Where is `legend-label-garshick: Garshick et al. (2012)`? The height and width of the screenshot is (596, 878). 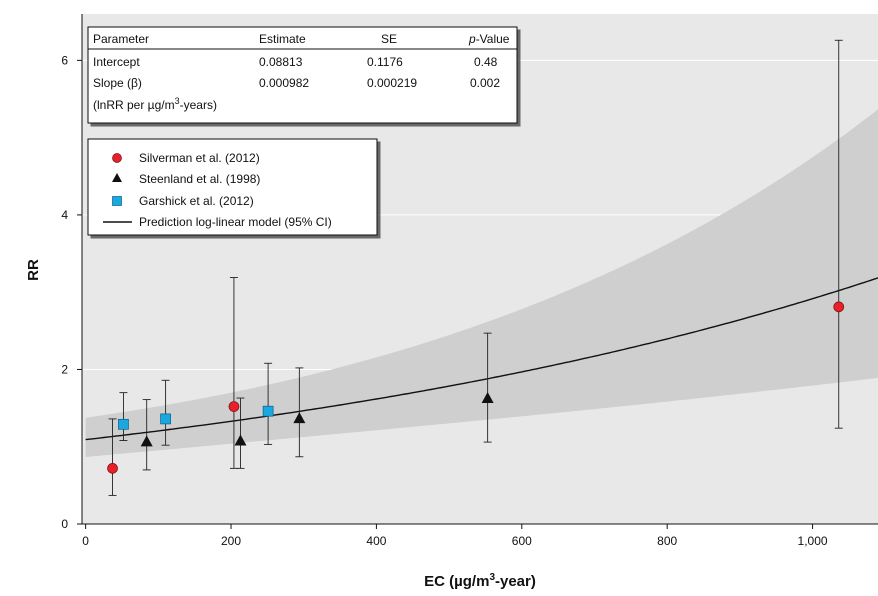
legend-label-garshick: Garshick et al. (2012) is located at coordinates (196, 201).